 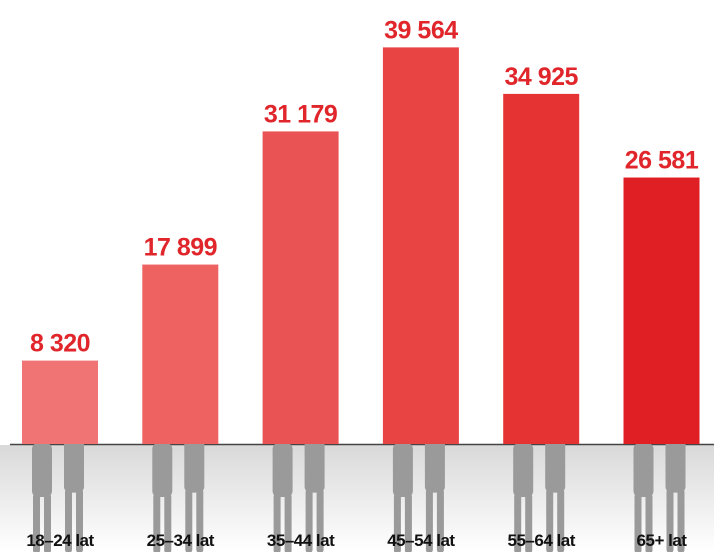 What do you see at coordinates (542, 540) in the screenshot?
I see `x-tick-label: 55–64 lat` at bounding box center [542, 540].